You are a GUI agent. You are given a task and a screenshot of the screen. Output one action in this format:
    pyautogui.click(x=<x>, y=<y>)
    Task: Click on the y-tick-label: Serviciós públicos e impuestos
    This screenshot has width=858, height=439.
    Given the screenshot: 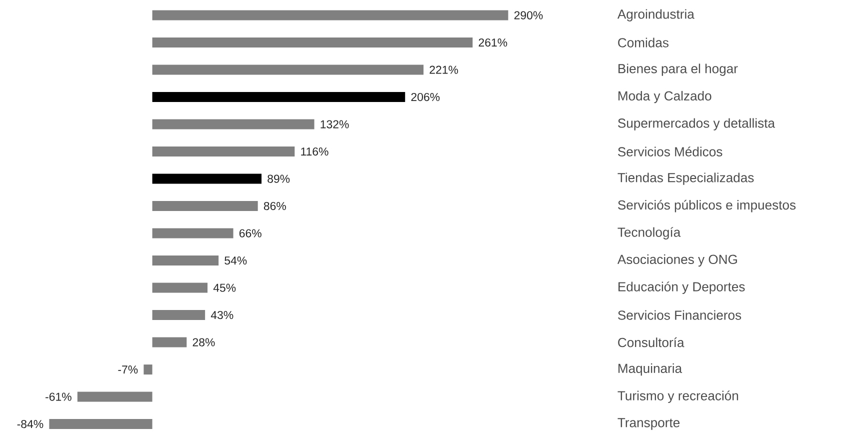 What is the action you would take?
    pyautogui.click(x=707, y=206)
    